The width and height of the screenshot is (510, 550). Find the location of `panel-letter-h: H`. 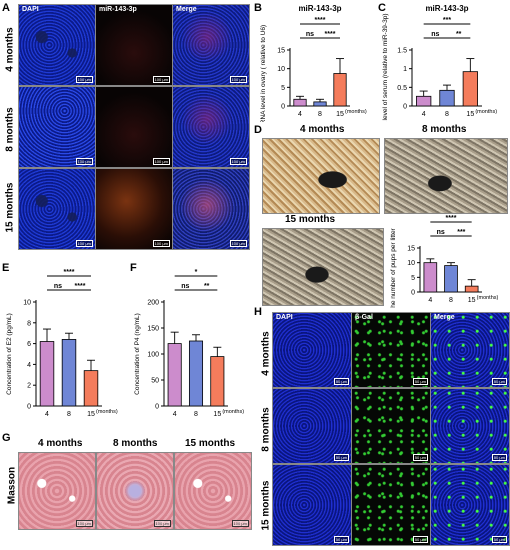

panel-letter-h: H is located at coordinates (258, 312).